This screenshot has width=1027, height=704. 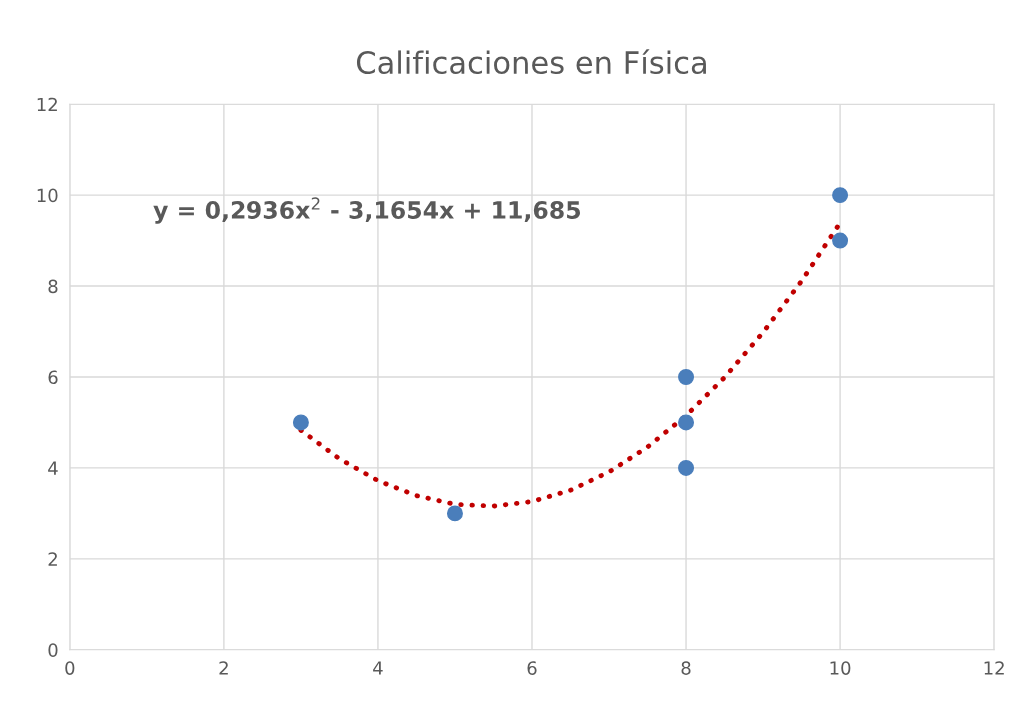 What do you see at coordinates (223, 668) in the screenshot?
I see `x-tick-label: 2` at bounding box center [223, 668].